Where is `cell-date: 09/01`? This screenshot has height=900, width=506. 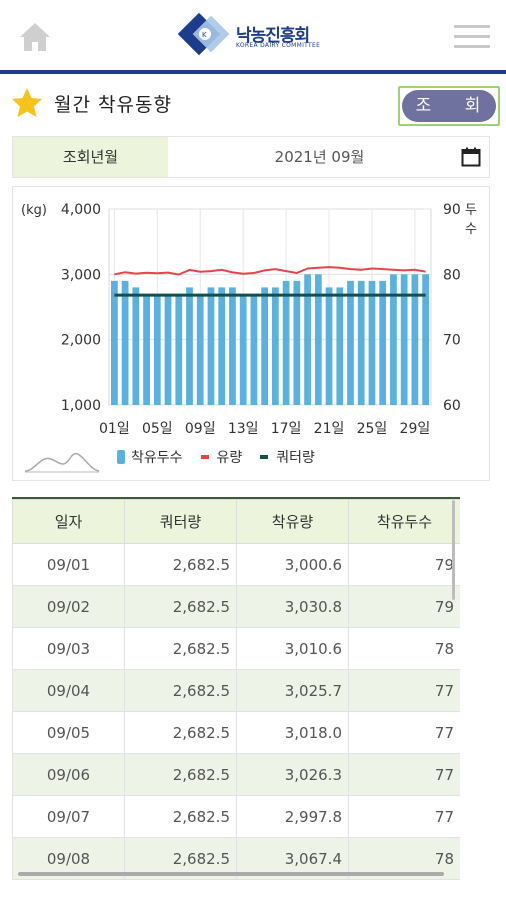
cell-date: 09/01 is located at coordinates (68, 564).